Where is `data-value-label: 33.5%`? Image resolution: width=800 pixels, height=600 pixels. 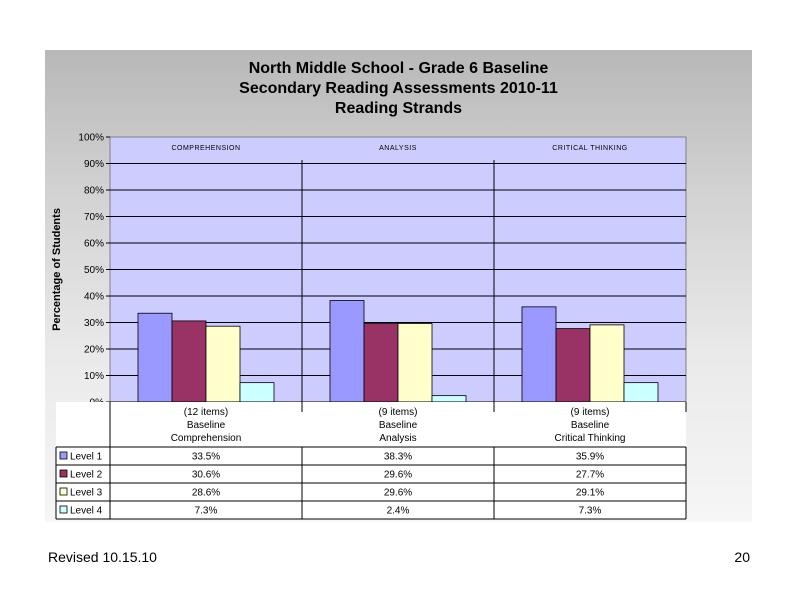 data-value-label: 33.5% is located at coordinates (206, 457).